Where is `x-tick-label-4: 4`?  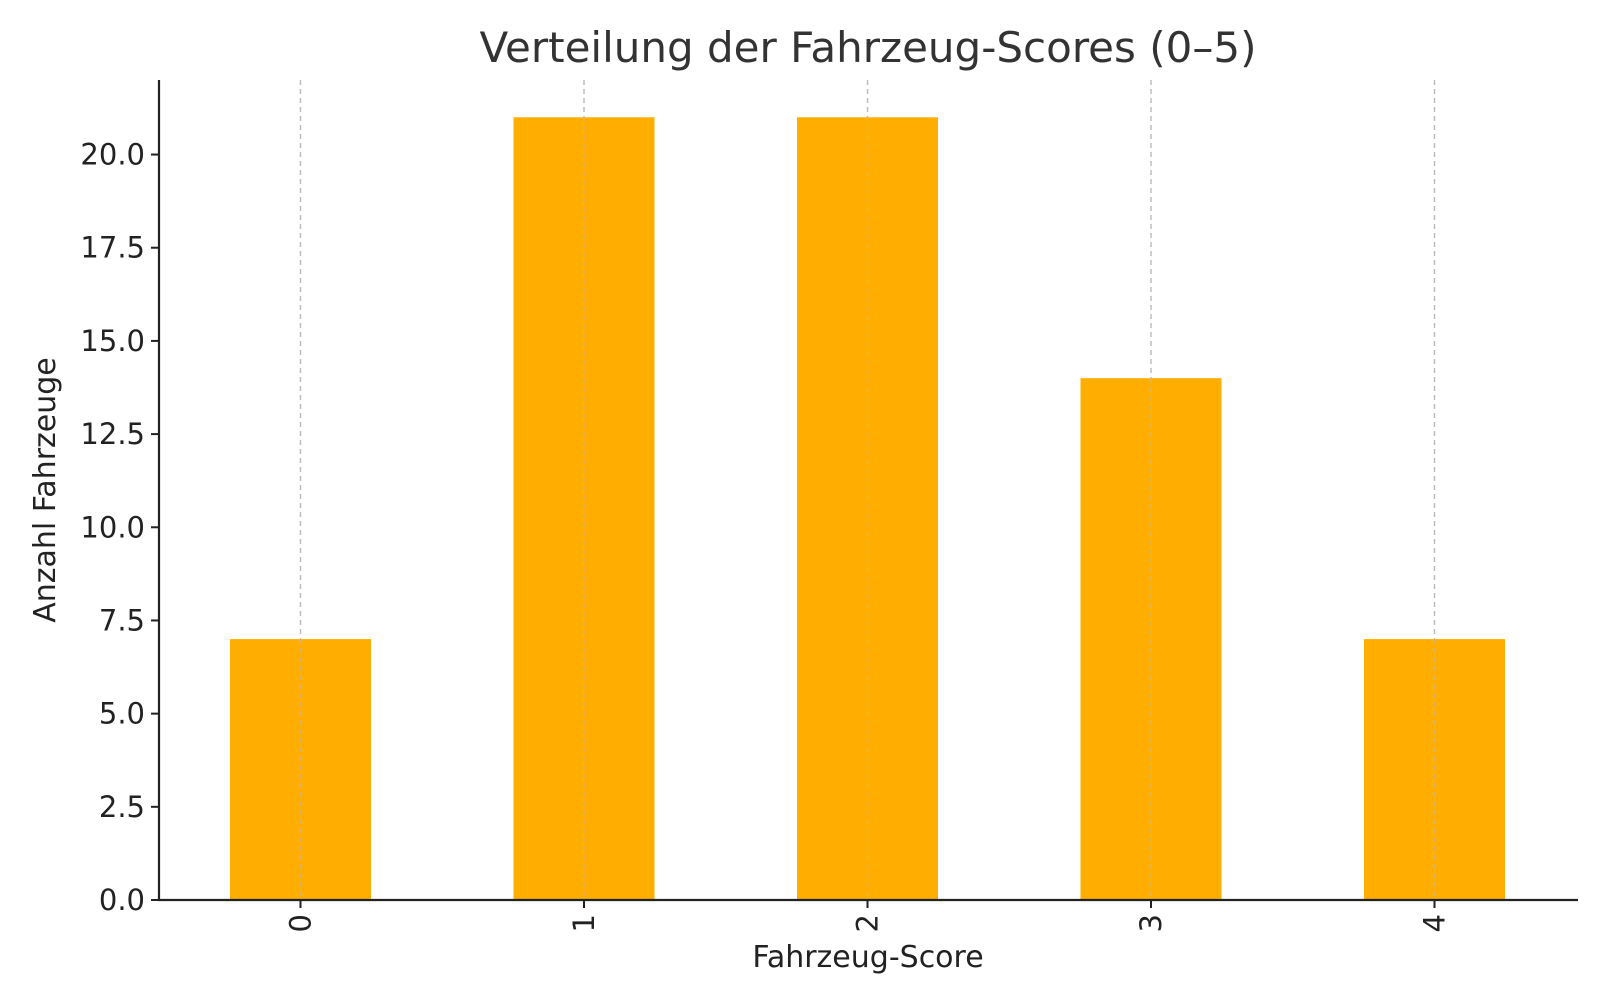 x-tick-label-4: 4 is located at coordinates (1435, 923).